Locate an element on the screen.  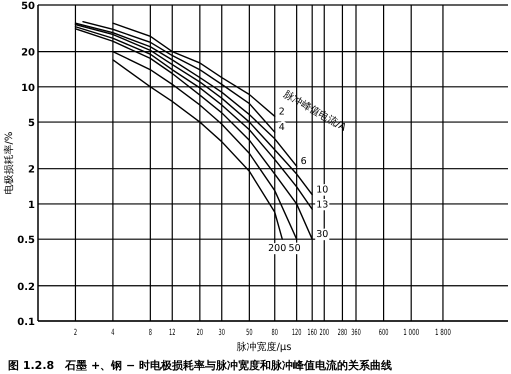
x-tick-label: 50 is located at coordinates (251, 333).